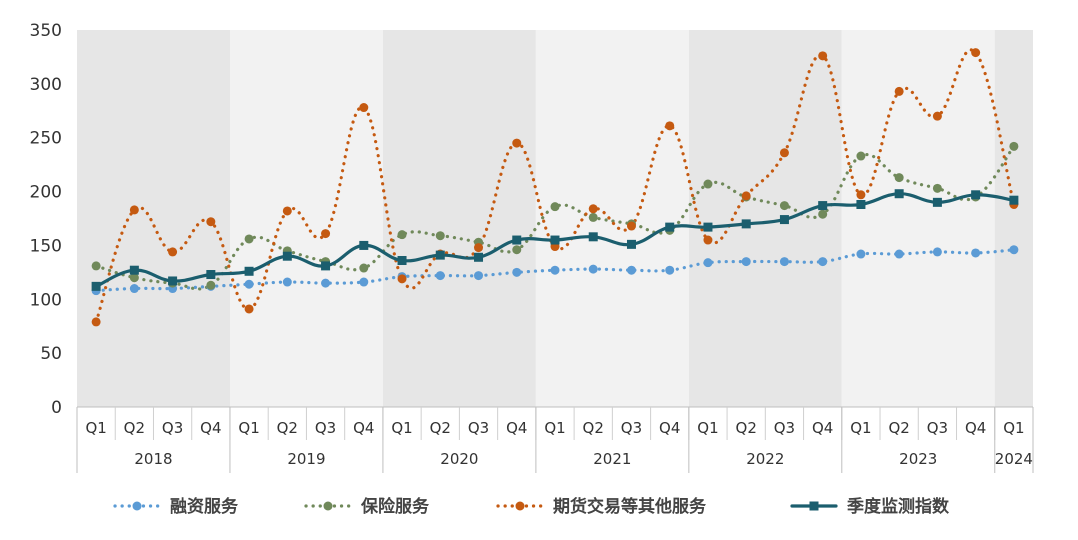 Image resolution: width=1078 pixels, height=540 pixels. Describe the element at coordinates (46, 31) in the screenshot. I see `y-tick-label: 350` at that location.